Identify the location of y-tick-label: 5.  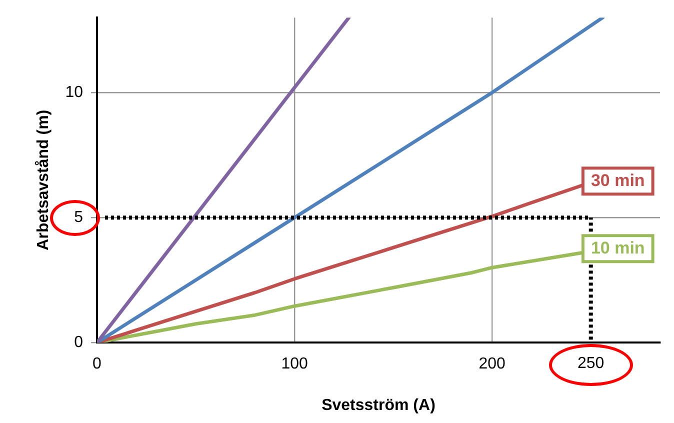
(79, 217).